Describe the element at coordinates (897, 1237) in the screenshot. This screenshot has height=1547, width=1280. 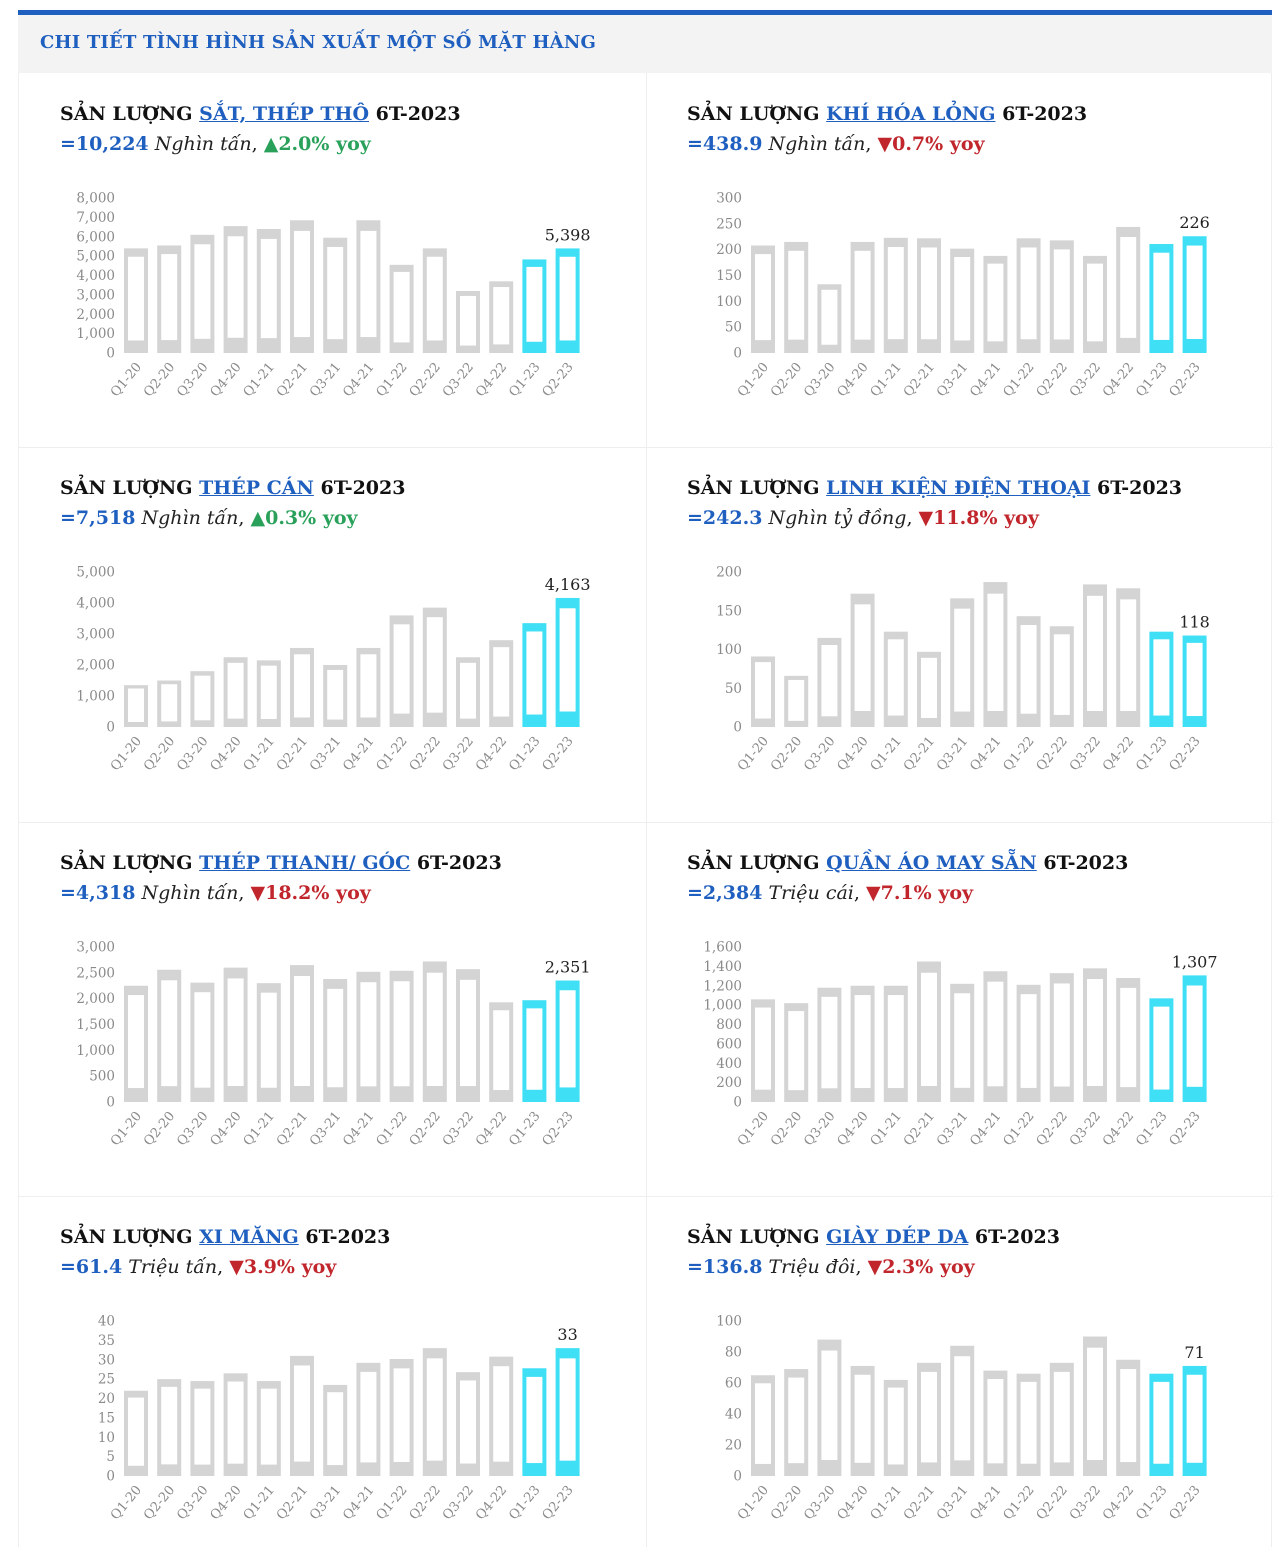
I see `panel-item-link: GIÀY DÉP DA` at that location.